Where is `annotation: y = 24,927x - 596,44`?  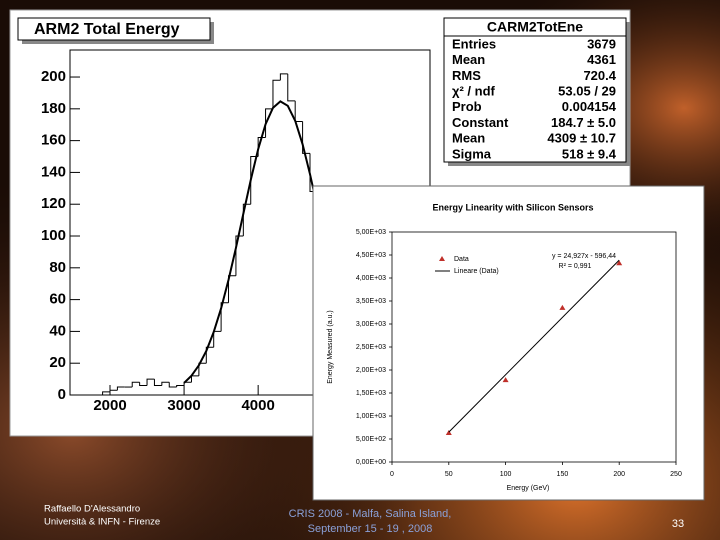
annotation: y = 24,927x - 596,44 is located at coordinates (584, 256).